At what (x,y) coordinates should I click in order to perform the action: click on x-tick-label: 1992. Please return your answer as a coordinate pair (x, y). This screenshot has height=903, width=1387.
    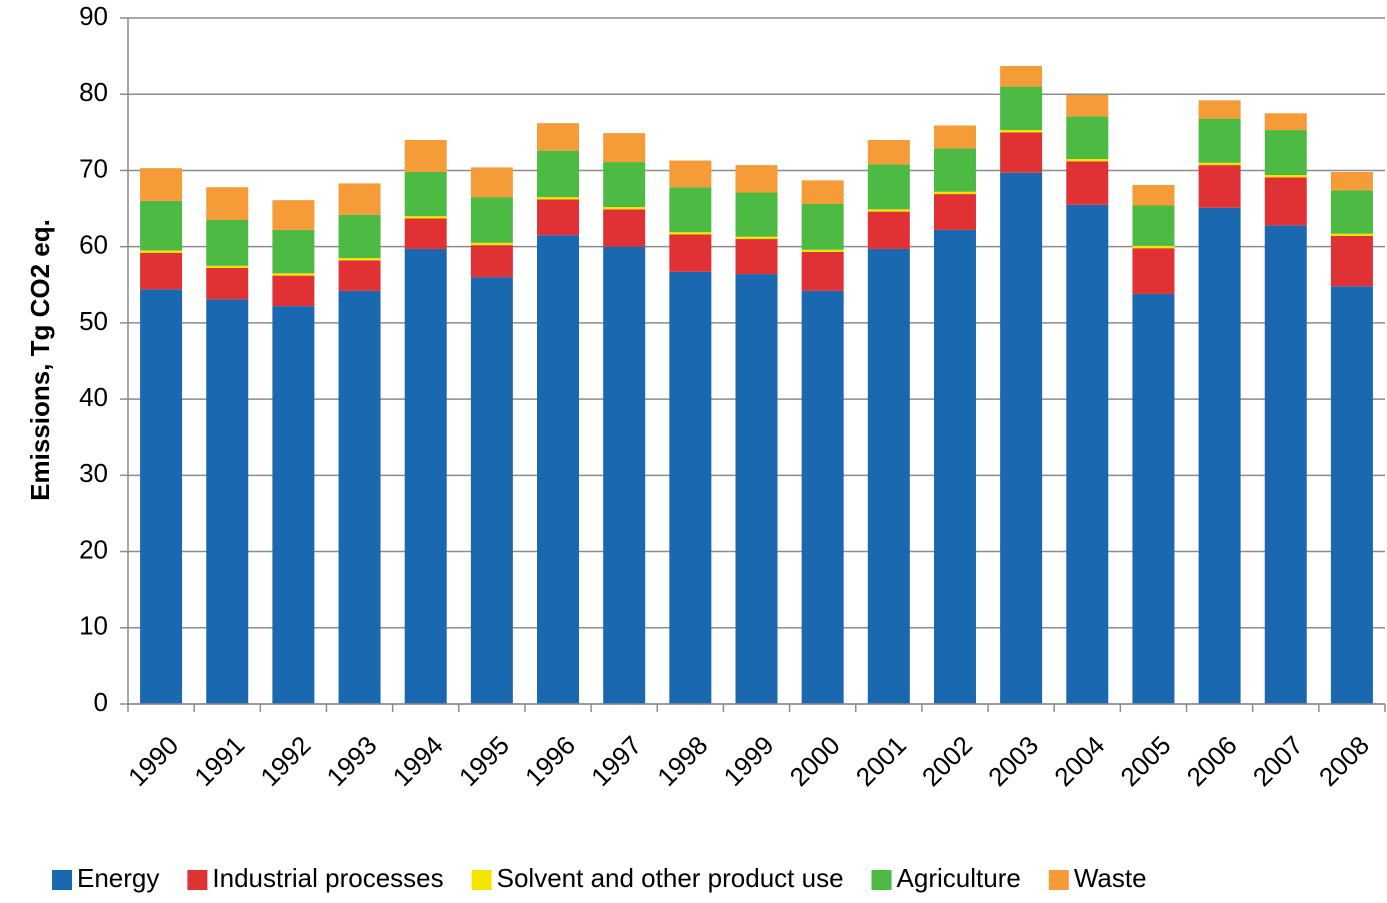
    Looking at the image, I should click on (285, 761).